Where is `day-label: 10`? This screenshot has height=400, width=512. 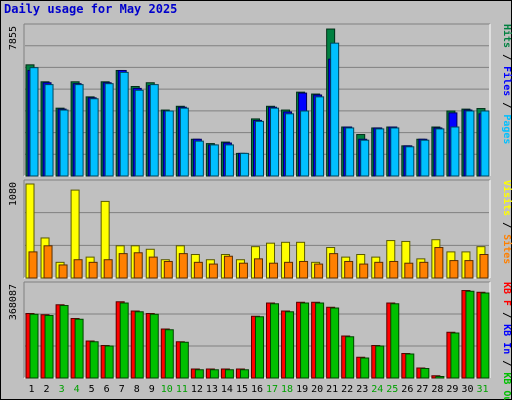
day-label: 10 is located at coordinates (167, 389).